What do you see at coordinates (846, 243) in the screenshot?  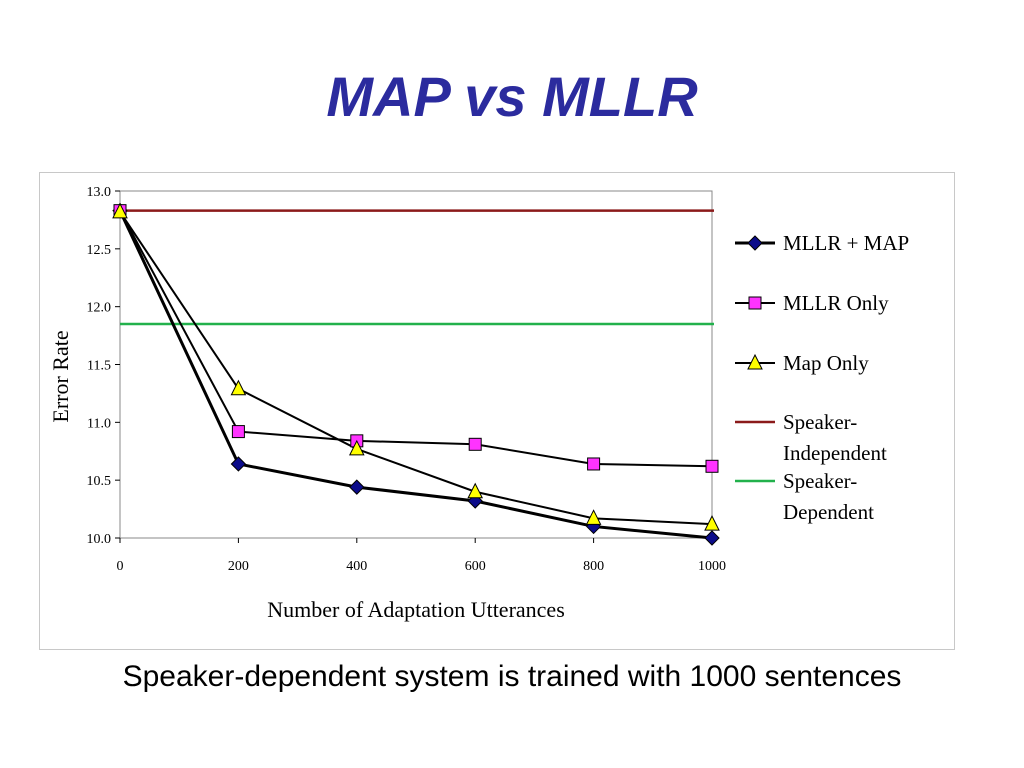 I see `legend-label-mllr-map: MLLR + MAP` at bounding box center [846, 243].